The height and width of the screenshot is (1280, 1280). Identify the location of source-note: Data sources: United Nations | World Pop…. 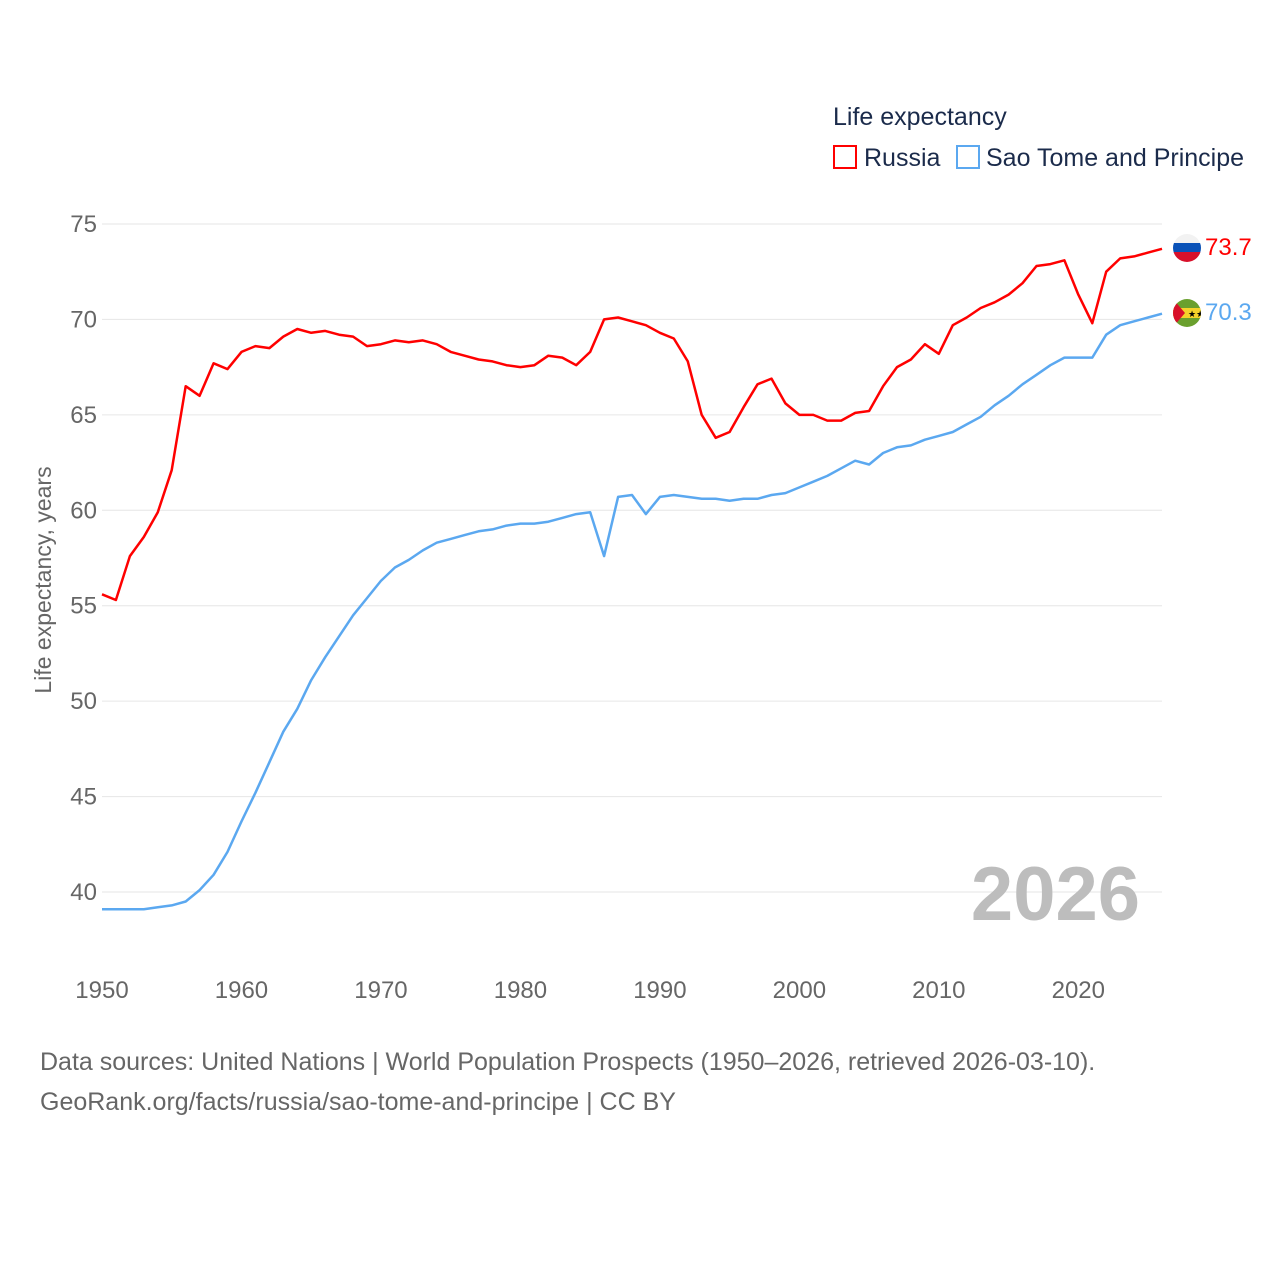
(567, 1082).